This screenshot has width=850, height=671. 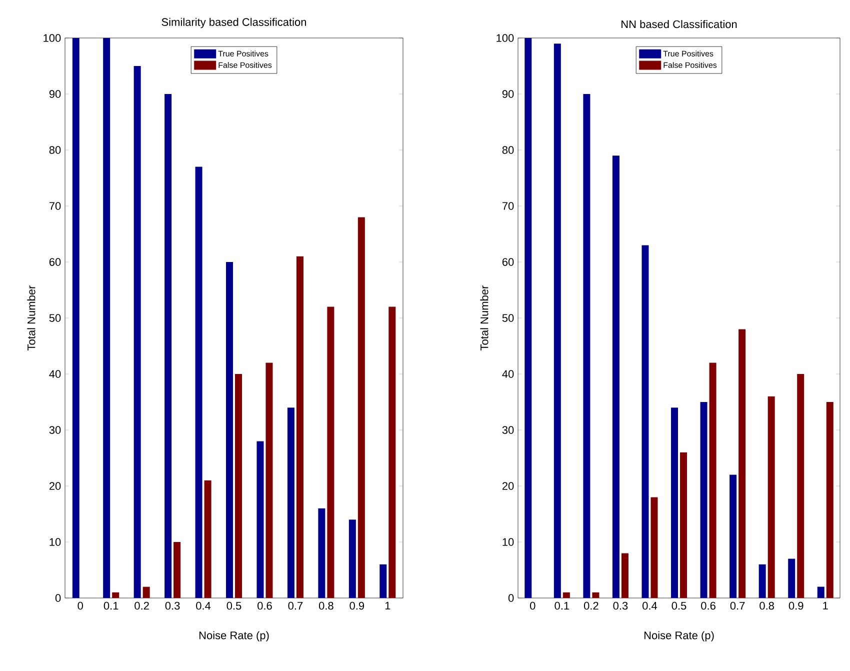 I want to click on chart-title: Similarity based Classification, so click(x=234, y=23).